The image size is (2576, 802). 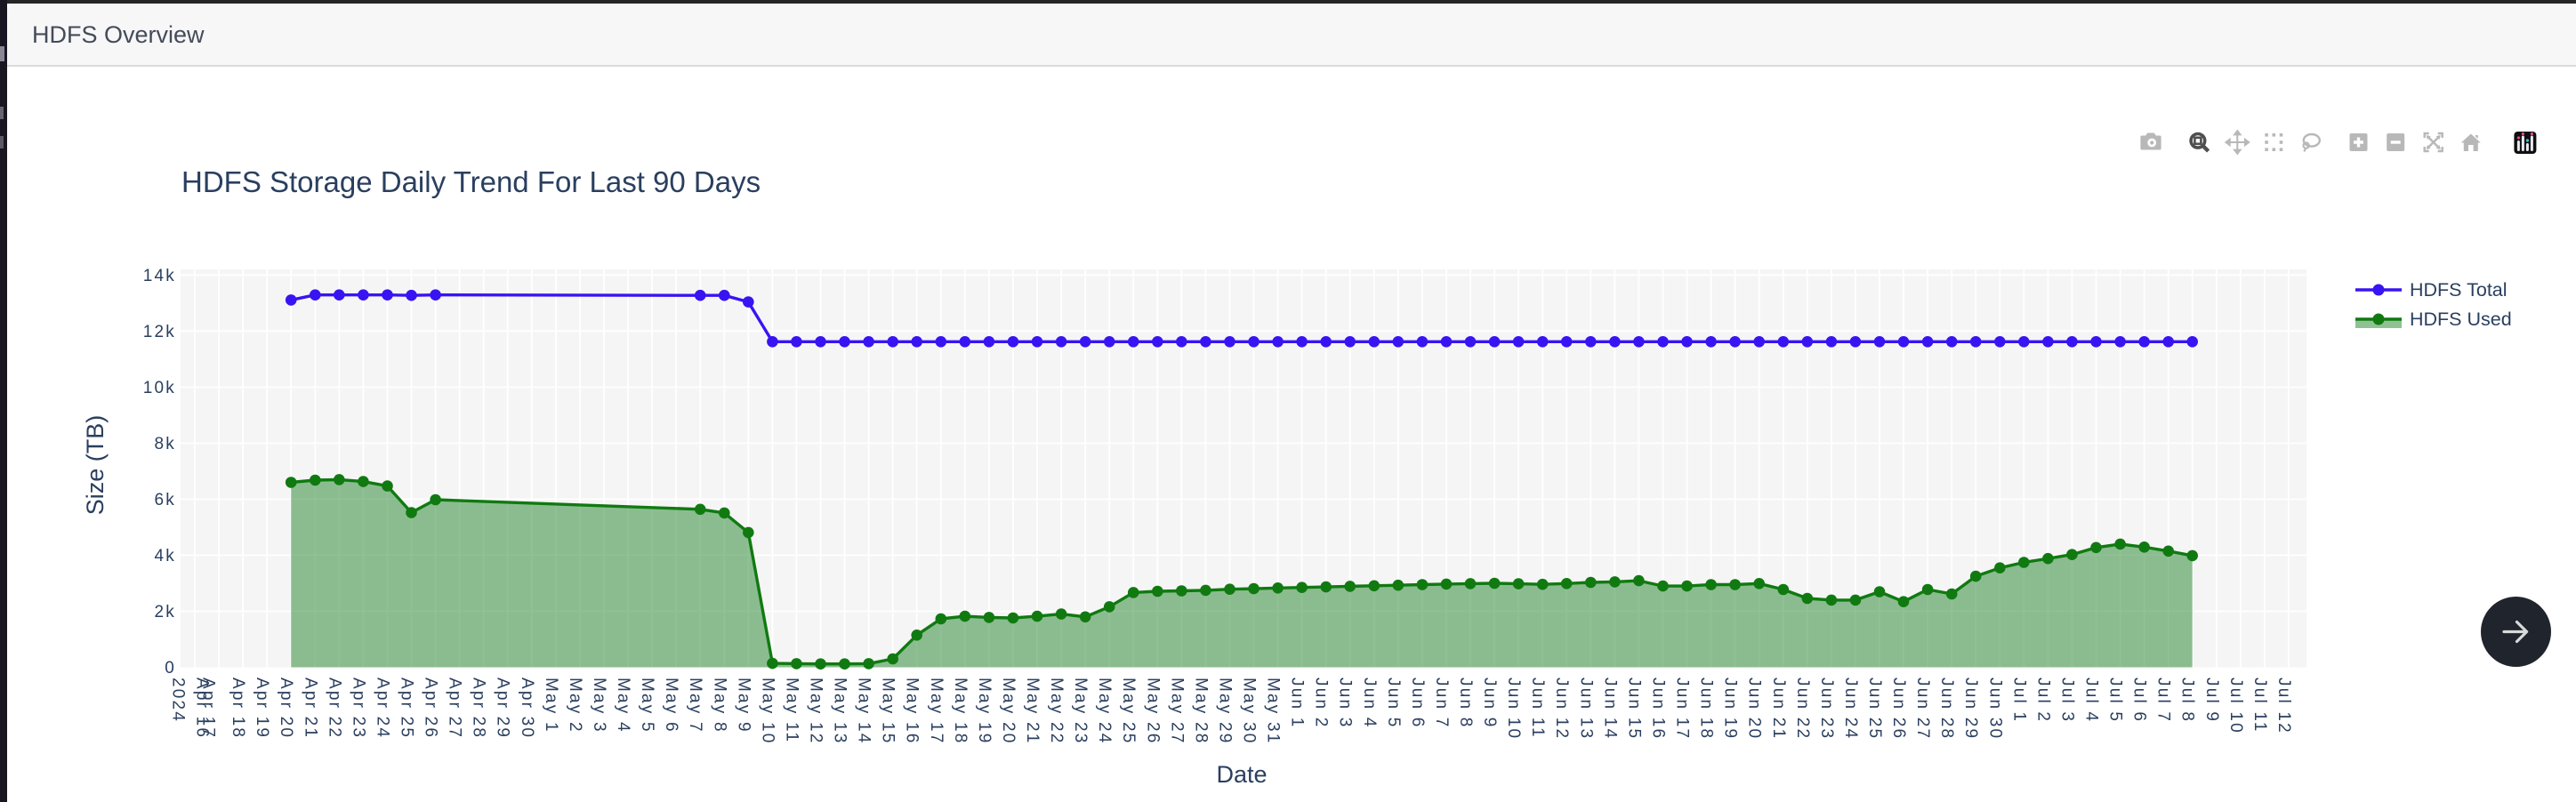 What do you see at coordinates (159, 276) in the screenshot?
I see `svg-text: 14k` at bounding box center [159, 276].